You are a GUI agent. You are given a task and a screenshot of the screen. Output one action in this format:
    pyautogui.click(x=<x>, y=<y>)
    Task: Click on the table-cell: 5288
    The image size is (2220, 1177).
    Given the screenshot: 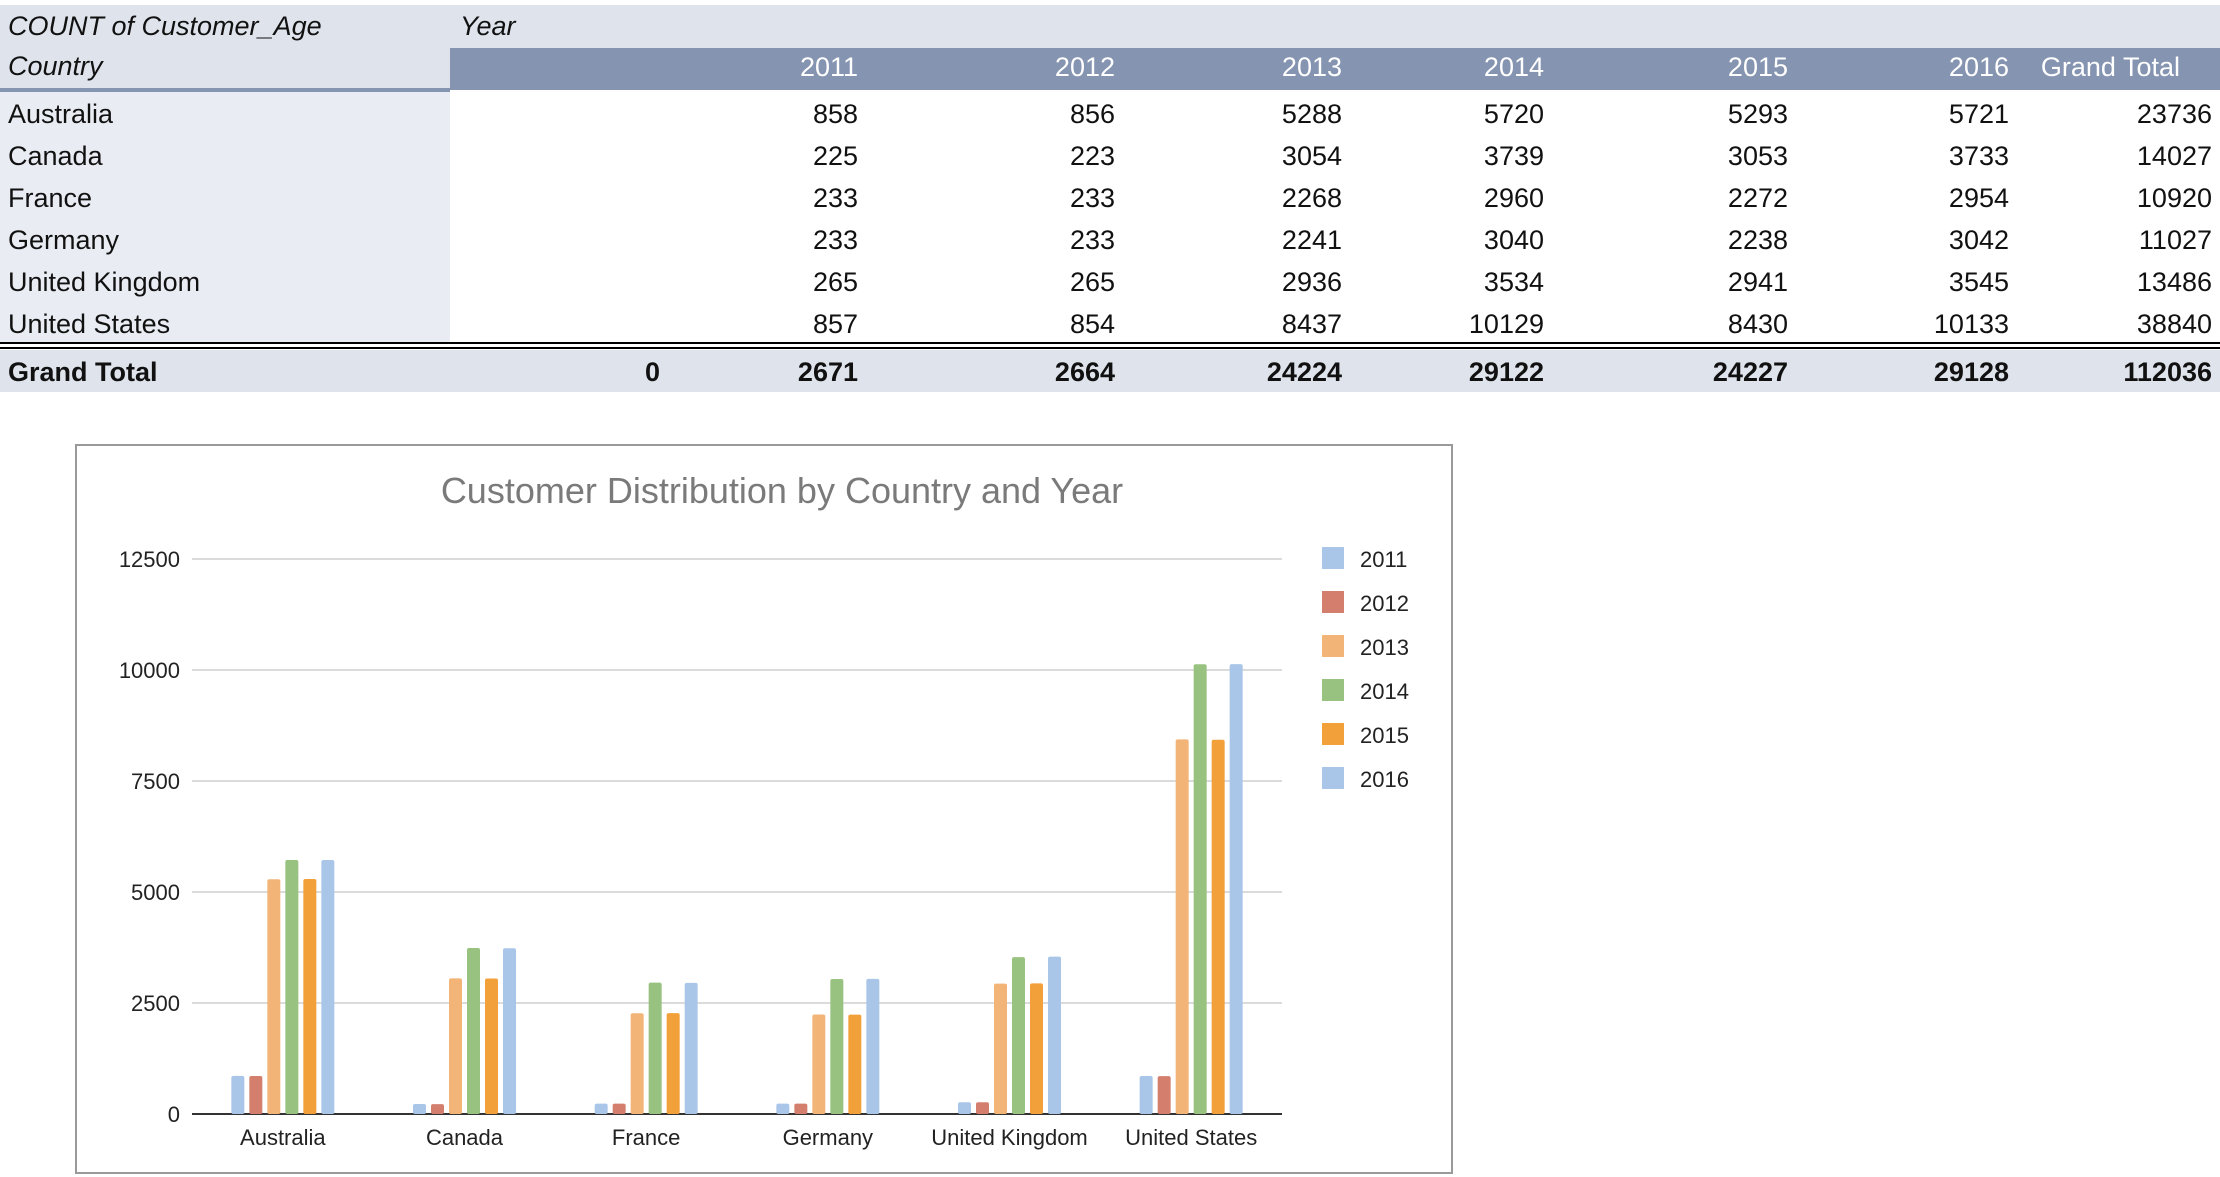 What is the action you would take?
    pyautogui.click(x=1311, y=114)
    